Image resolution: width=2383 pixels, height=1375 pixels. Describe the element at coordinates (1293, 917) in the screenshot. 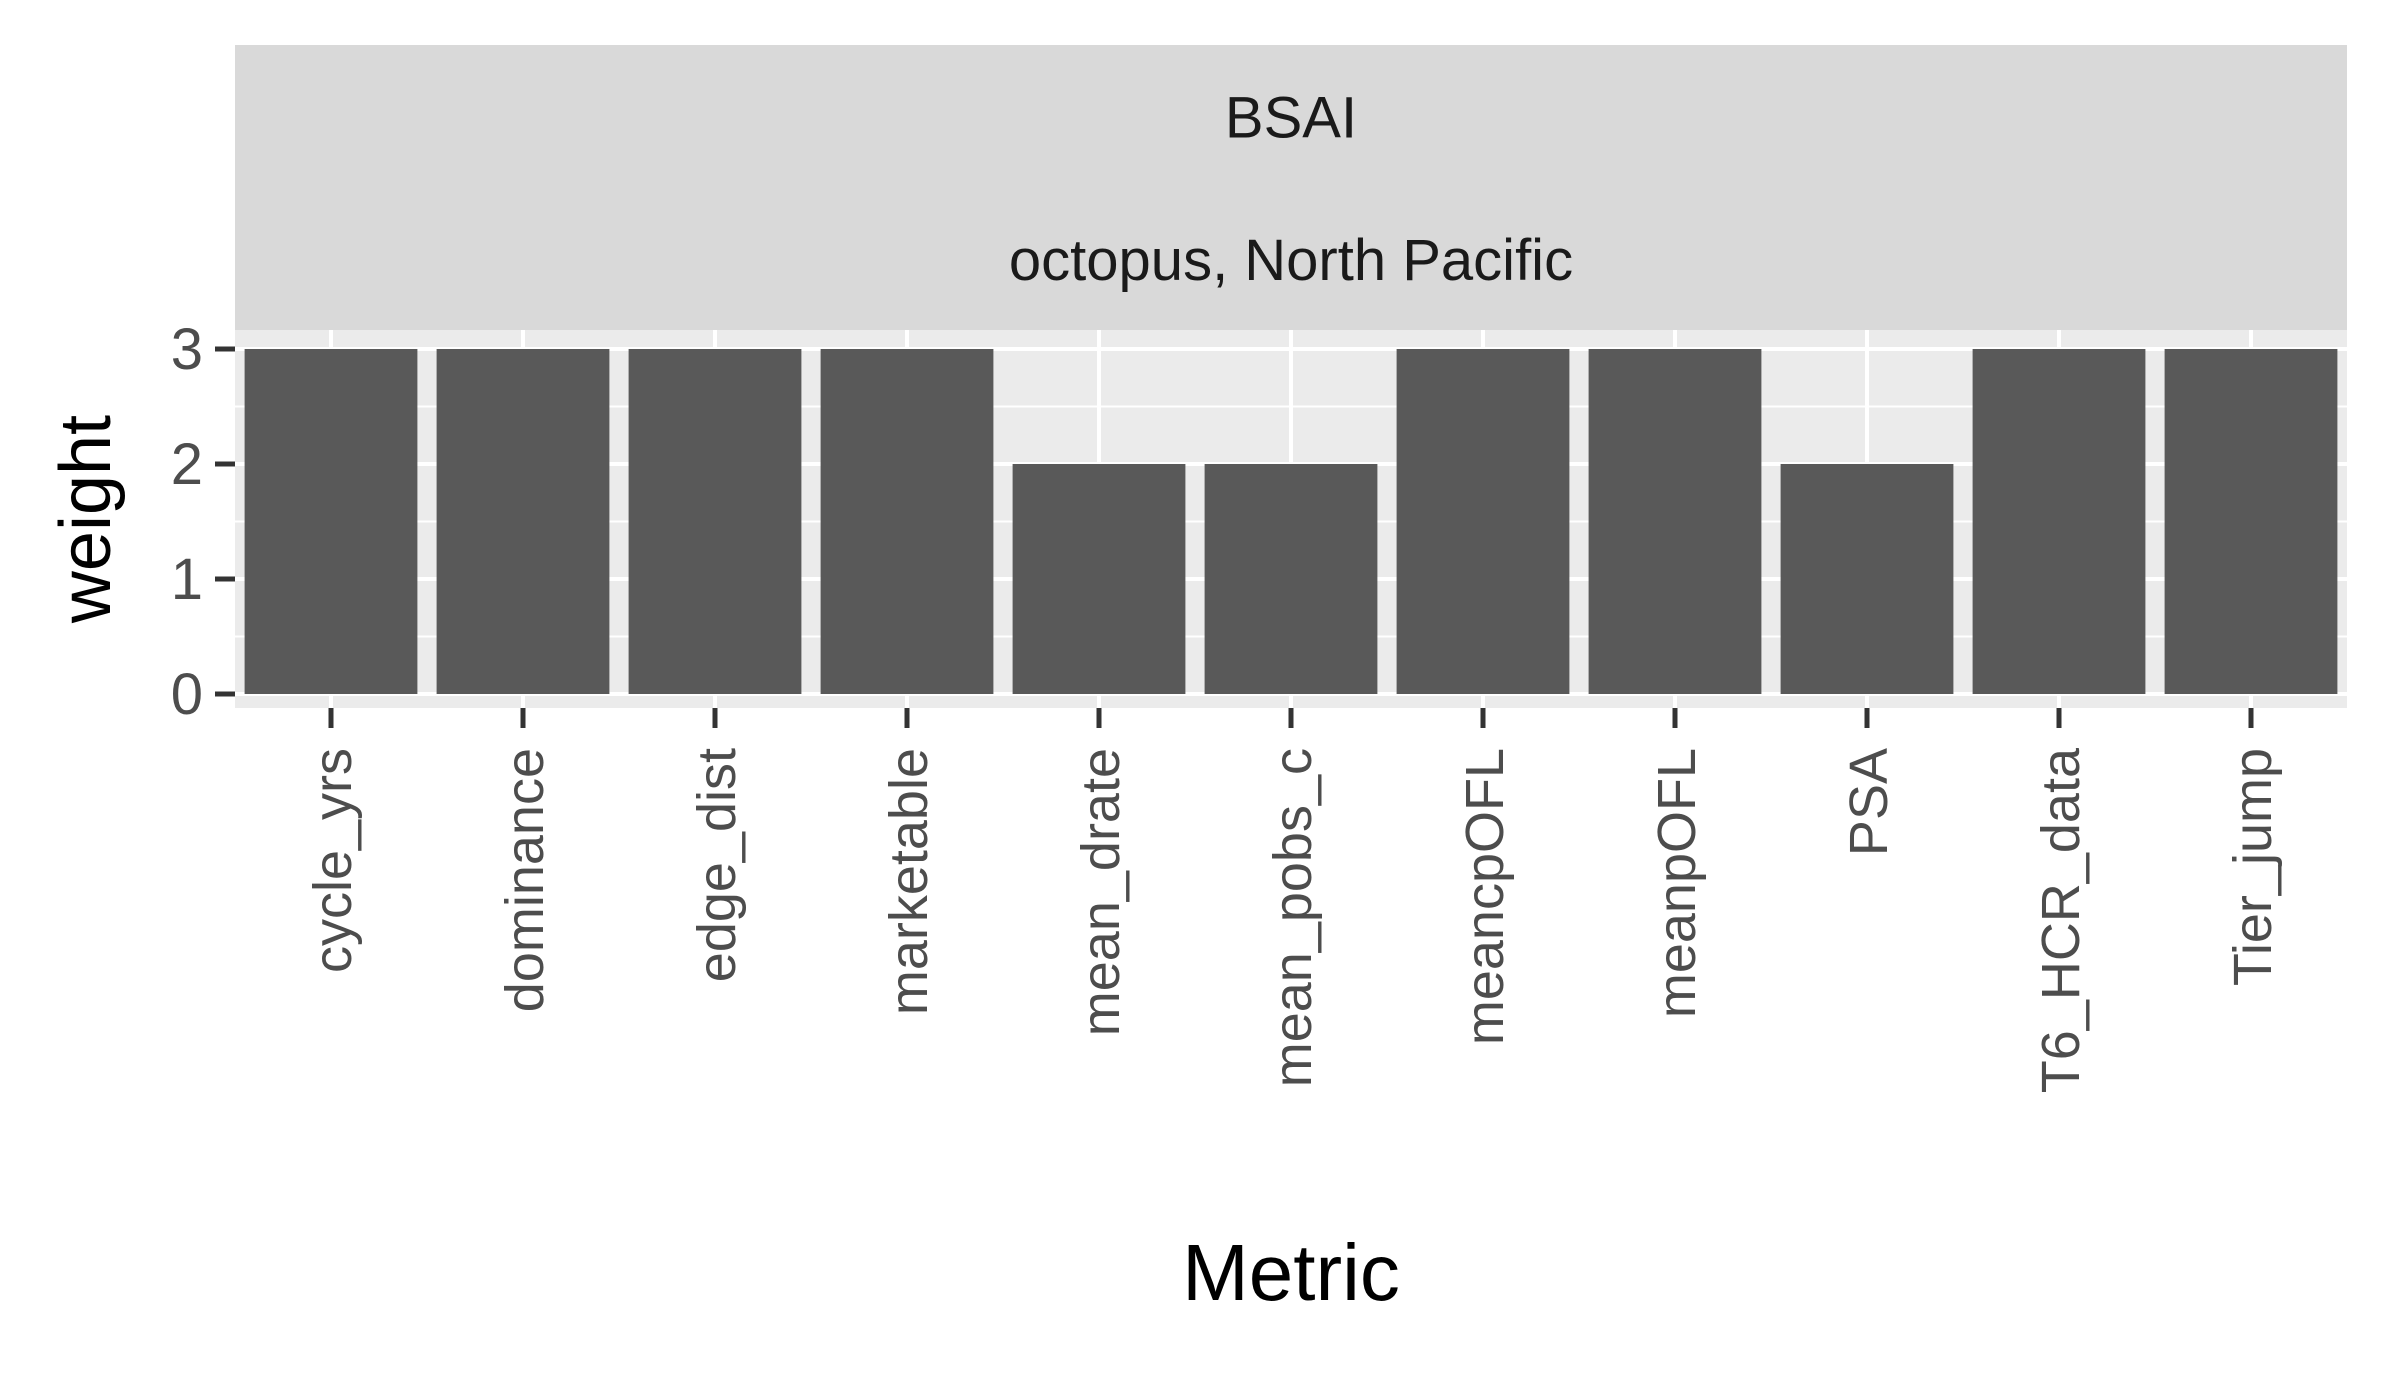

I see `x-tick-label: mean_pobs_c` at that location.